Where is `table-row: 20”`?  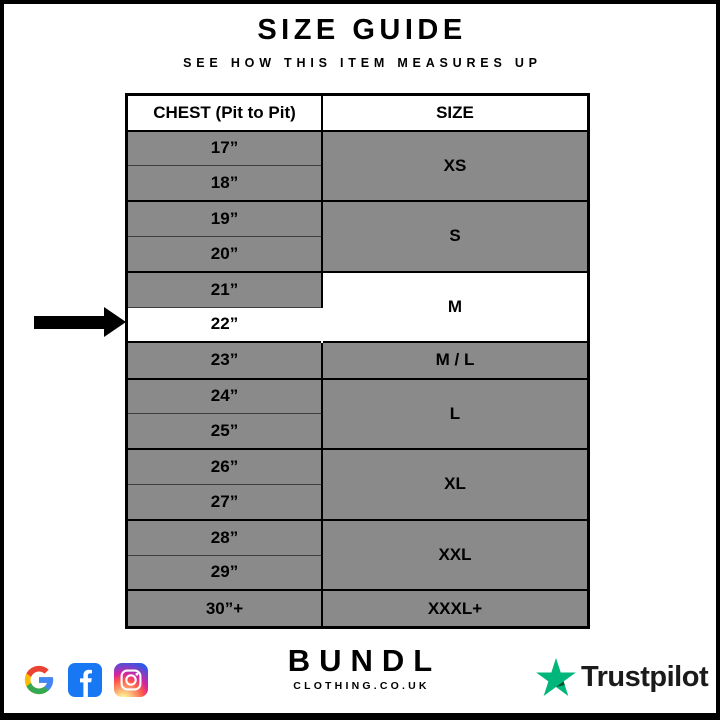 table-row: 20” is located at coordinates (357, 253).